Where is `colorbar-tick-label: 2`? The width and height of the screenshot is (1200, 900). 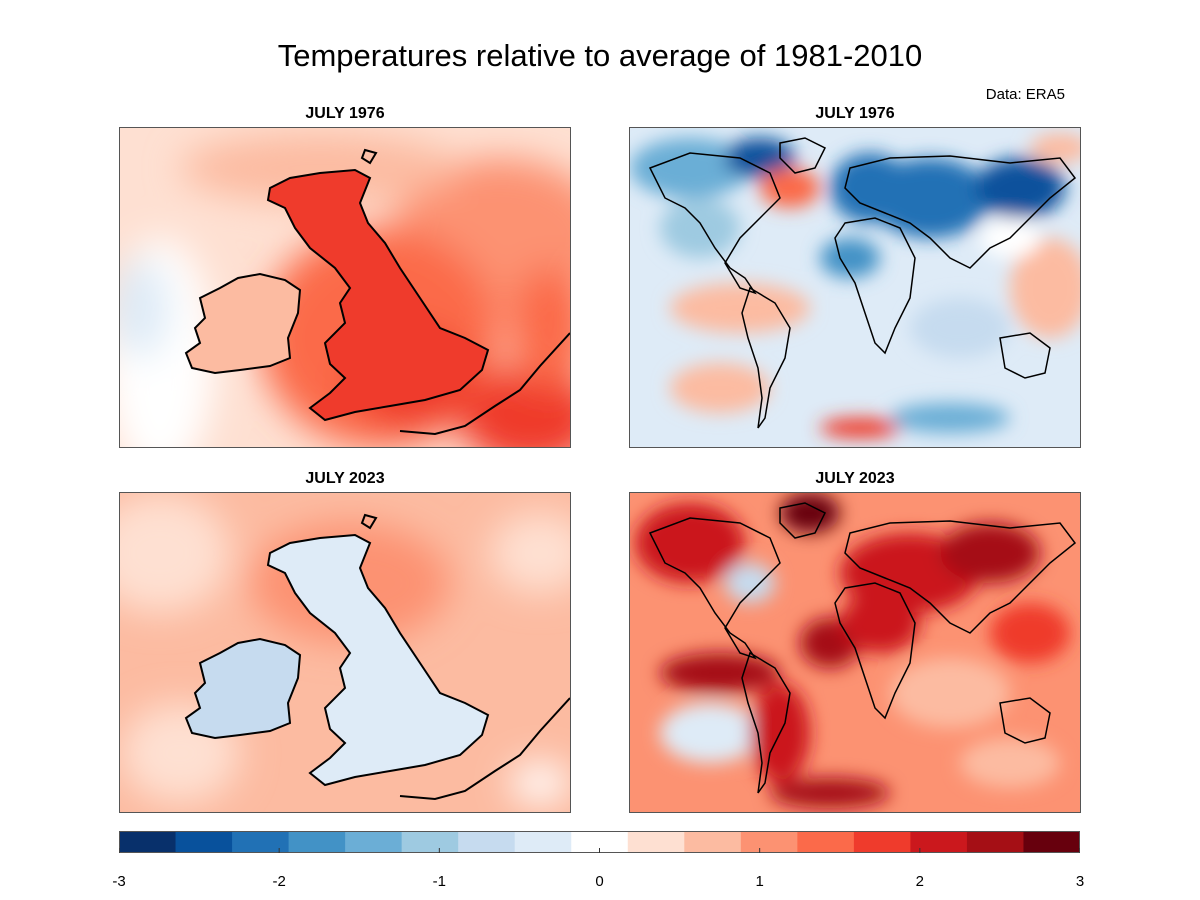 colorbar-tick-label: 2 is located at coordinates (919, 881).